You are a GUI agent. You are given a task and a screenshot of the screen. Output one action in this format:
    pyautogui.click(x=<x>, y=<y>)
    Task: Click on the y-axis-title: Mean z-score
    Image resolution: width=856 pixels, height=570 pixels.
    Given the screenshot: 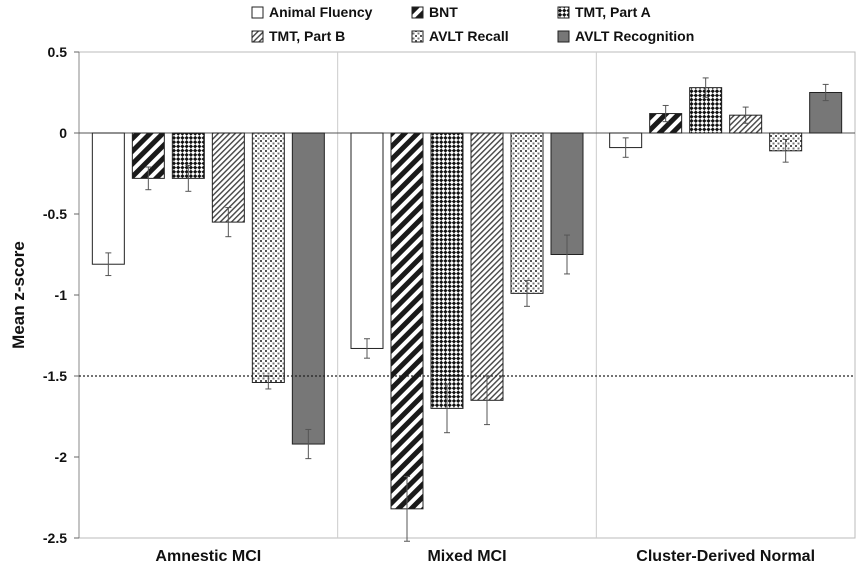 What is the action you would take?
    pyautogui.click(x=18, y=295)
    